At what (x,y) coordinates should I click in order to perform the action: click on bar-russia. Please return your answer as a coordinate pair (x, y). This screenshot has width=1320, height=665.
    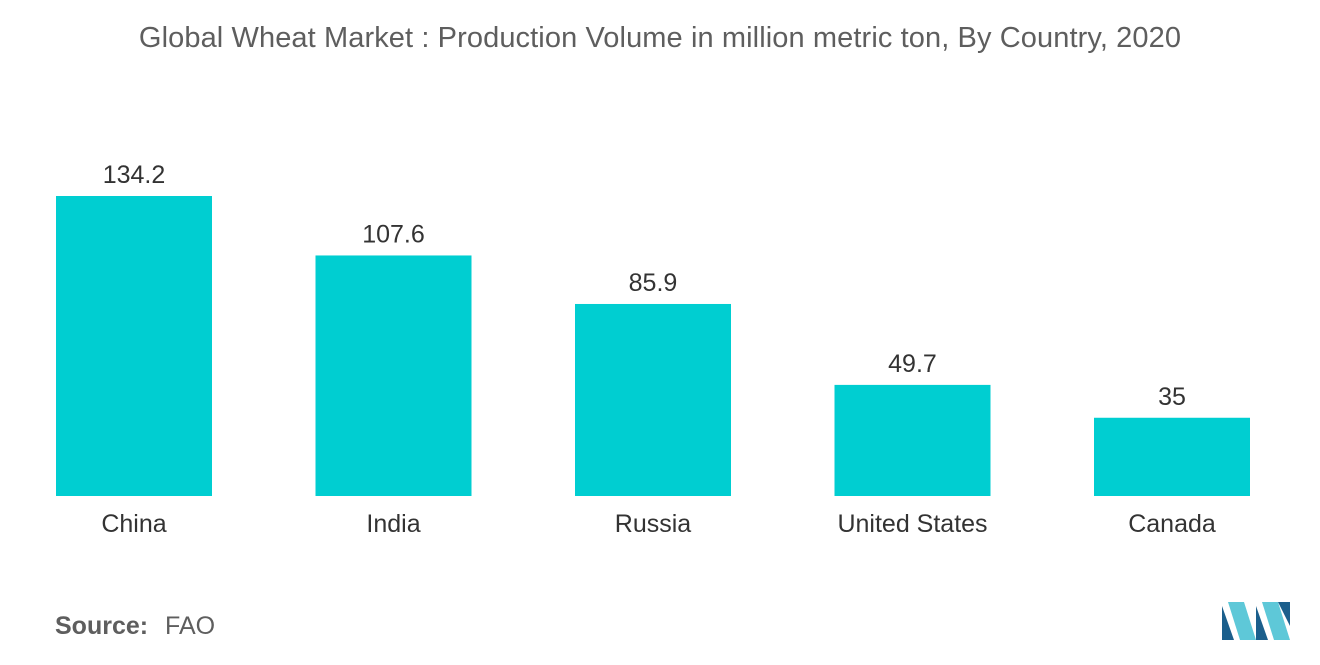
    Looking at the image, I should click on (653, 399).